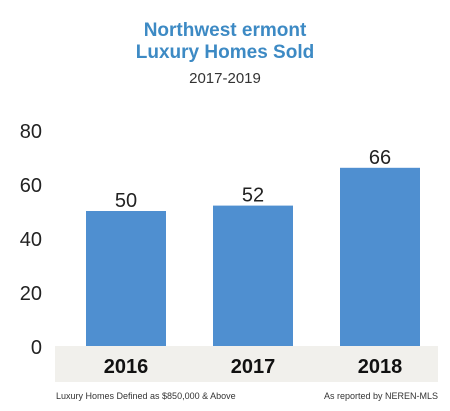 This screenshot has height=411, width=450. Describe the element at coordinates (31, 240) in the screenshot. I see `y-tick-label: 40` at that location.